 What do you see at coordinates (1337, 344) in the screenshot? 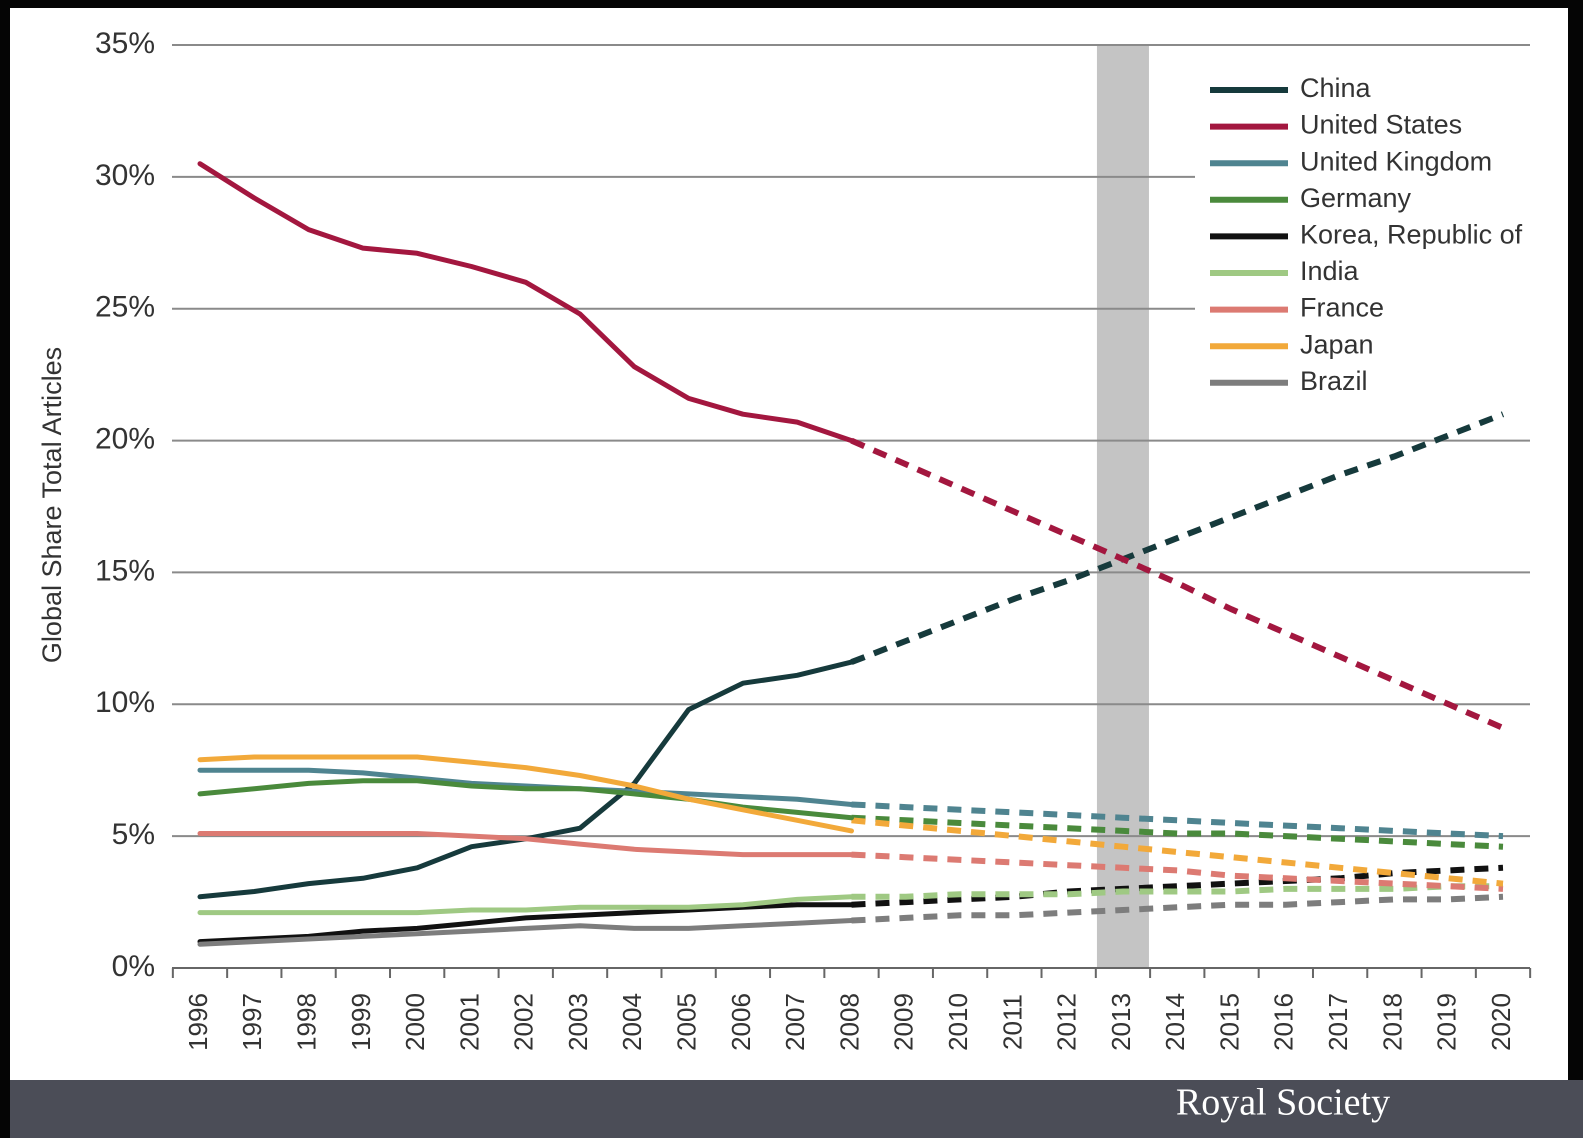
I see `legend-label: Japan` at bounding box center [1337, 344].